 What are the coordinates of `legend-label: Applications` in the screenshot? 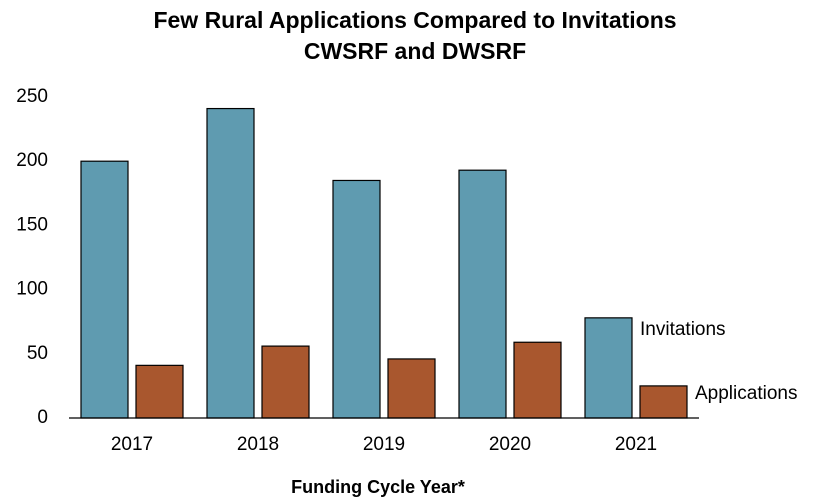 It's located at (746, 393).